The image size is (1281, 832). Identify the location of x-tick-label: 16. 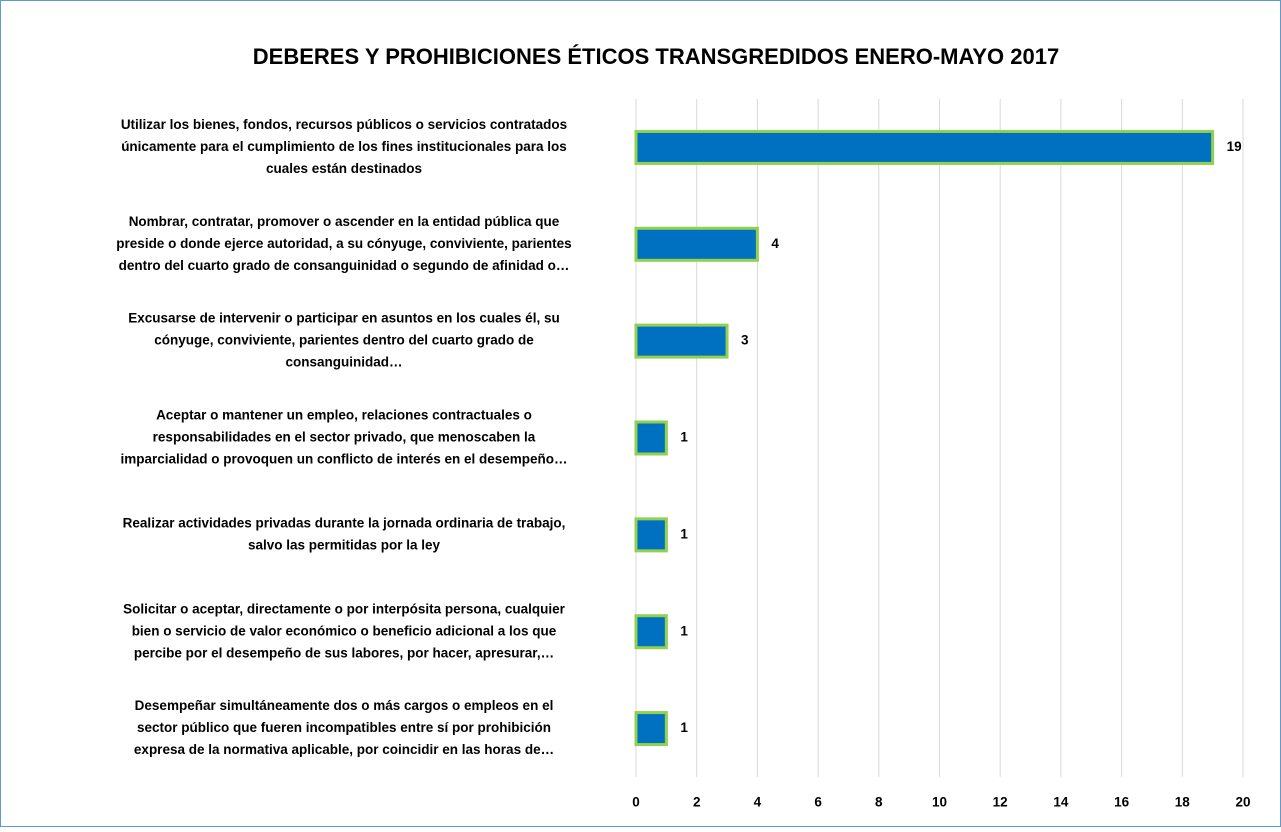
(1122, 802).